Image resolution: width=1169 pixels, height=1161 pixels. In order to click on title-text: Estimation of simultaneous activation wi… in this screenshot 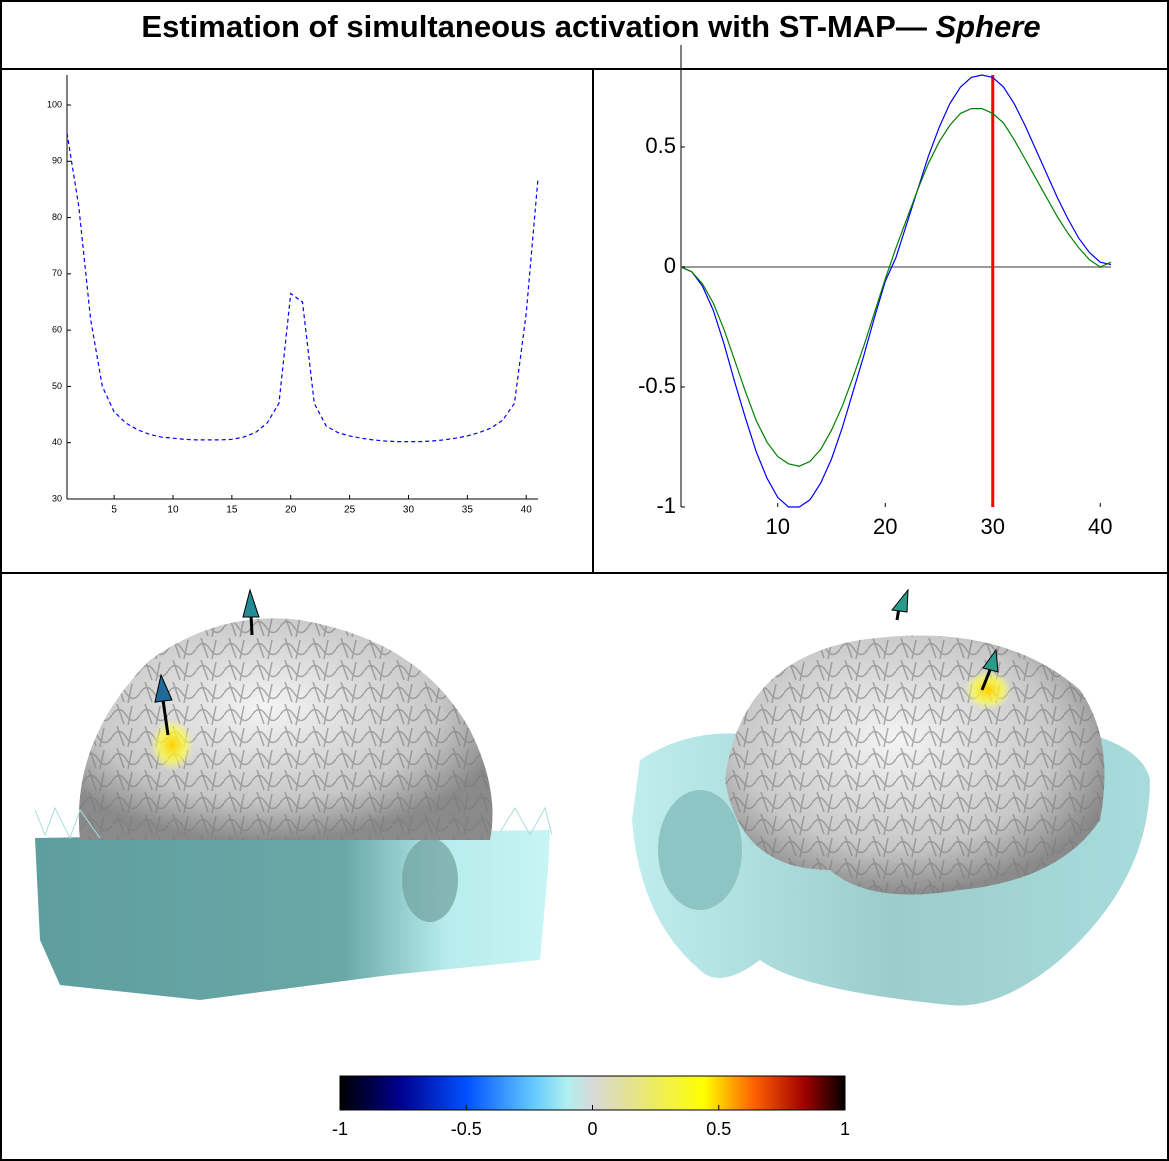, I will do `click(533, 26)`.